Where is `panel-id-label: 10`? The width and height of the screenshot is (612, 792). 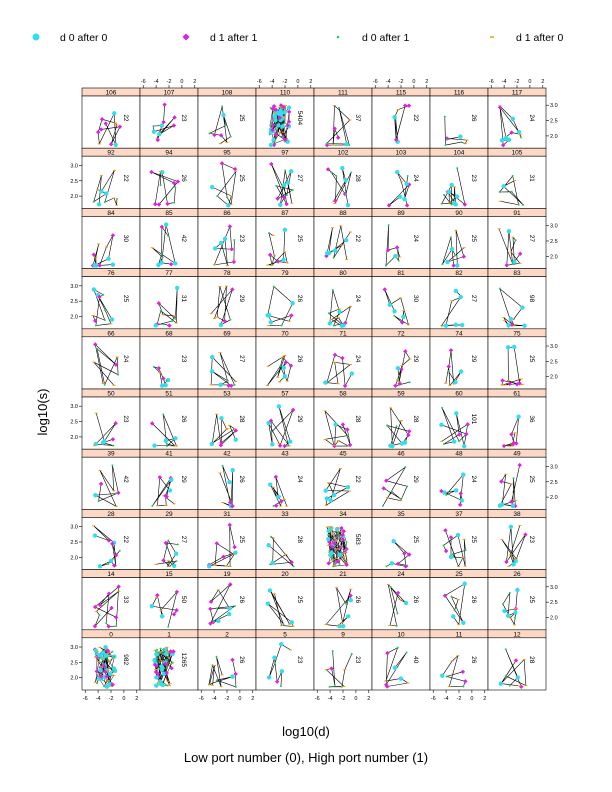 panel-id-label: 10 is located at coordinates (401, 634).